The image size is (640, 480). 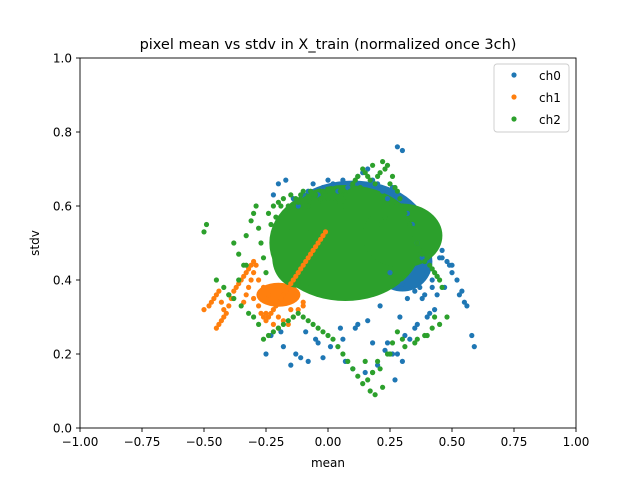 I want to click on legend-label-ch1: ch1, so click(x=550, y=98).